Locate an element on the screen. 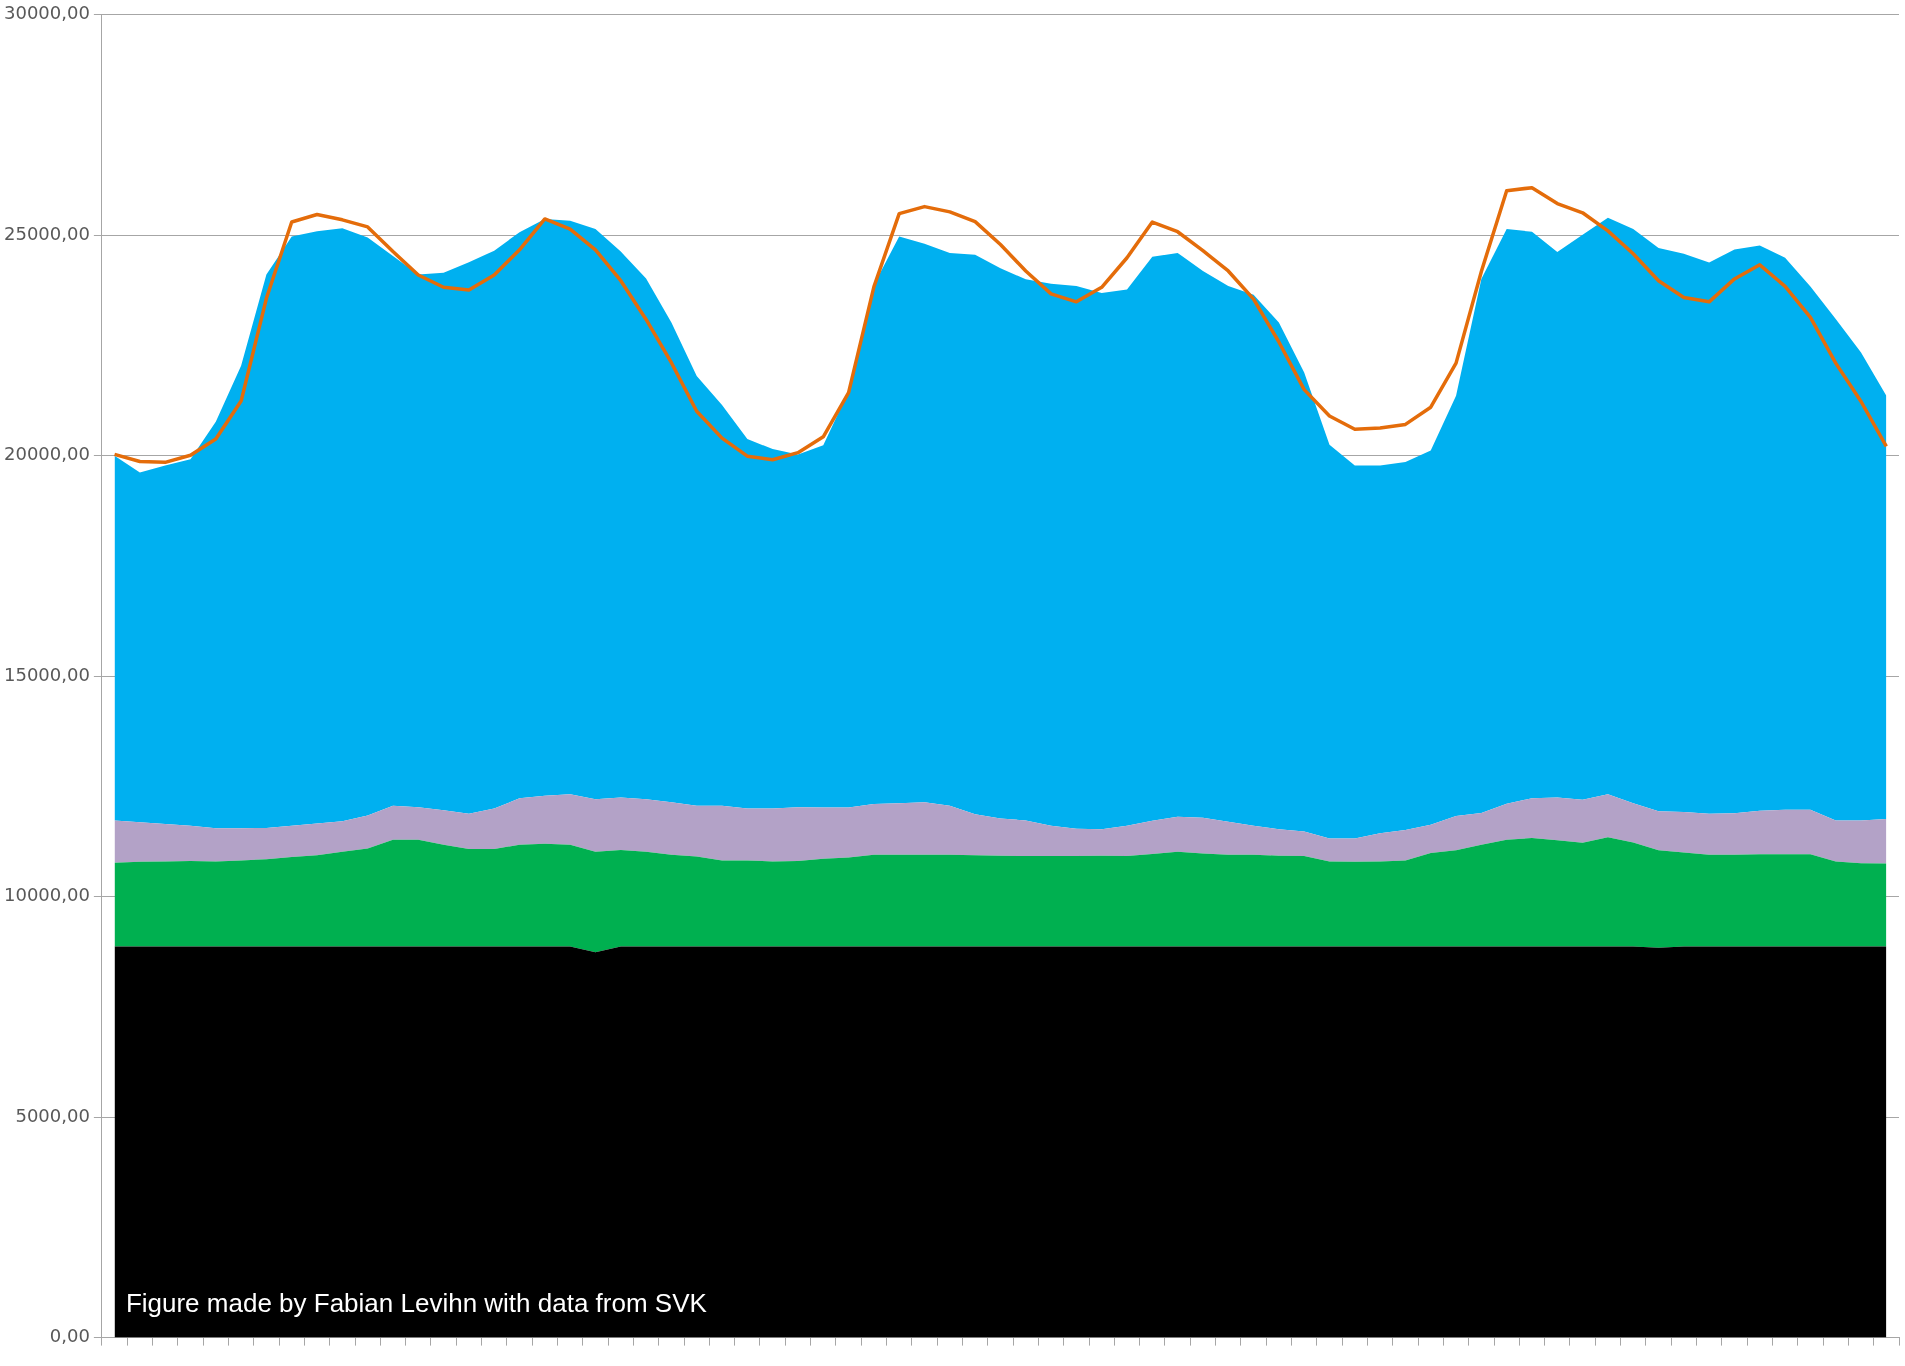 Image resolution: width=1905 pixels, height=1366 pixels. y-tick-label: 0,00 is located at coordinates (69, 1336).